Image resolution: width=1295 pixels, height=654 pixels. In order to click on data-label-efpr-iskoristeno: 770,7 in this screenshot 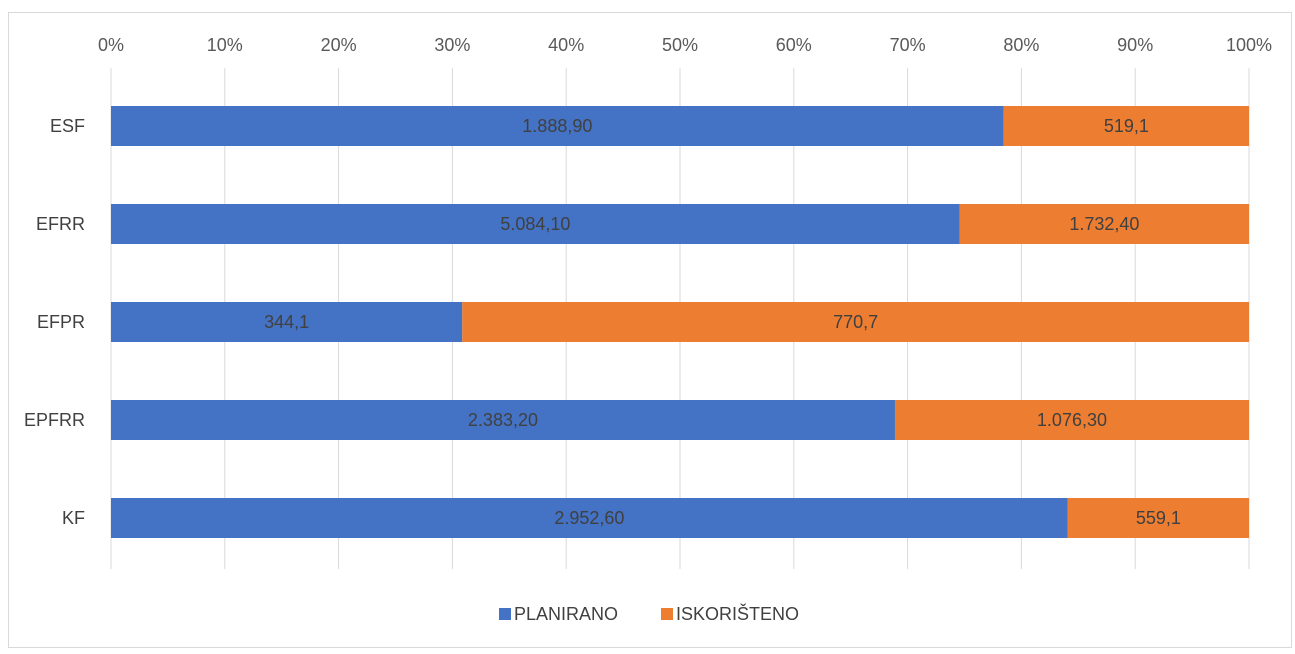, I will do `click(855, 322)`.